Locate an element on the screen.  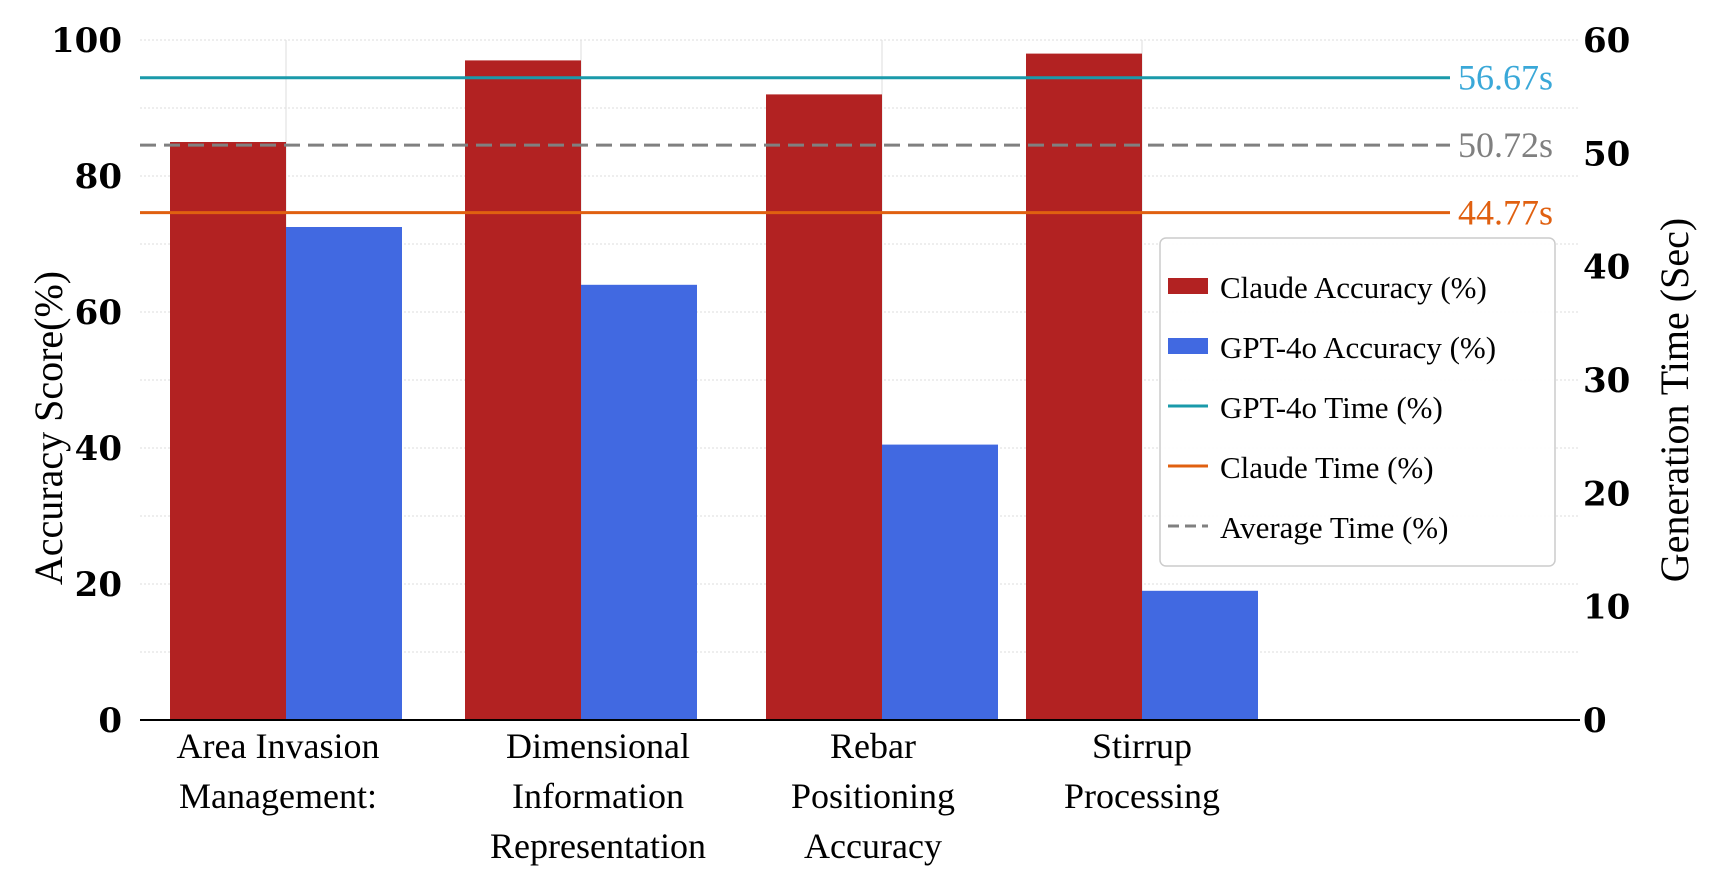
y-axis-title: Accuracy Score(%) is located at coordinates (48, 428).